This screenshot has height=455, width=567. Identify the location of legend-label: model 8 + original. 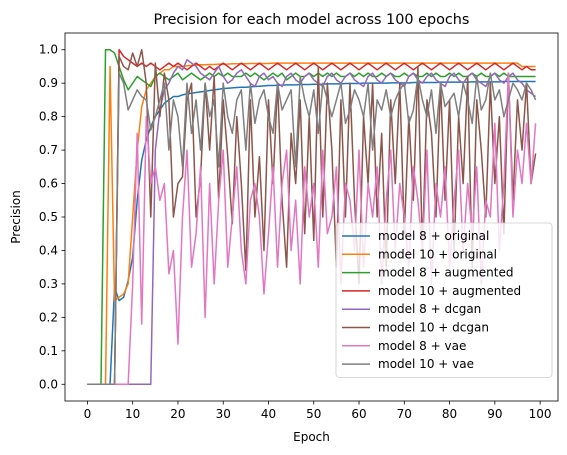
(433, 236).